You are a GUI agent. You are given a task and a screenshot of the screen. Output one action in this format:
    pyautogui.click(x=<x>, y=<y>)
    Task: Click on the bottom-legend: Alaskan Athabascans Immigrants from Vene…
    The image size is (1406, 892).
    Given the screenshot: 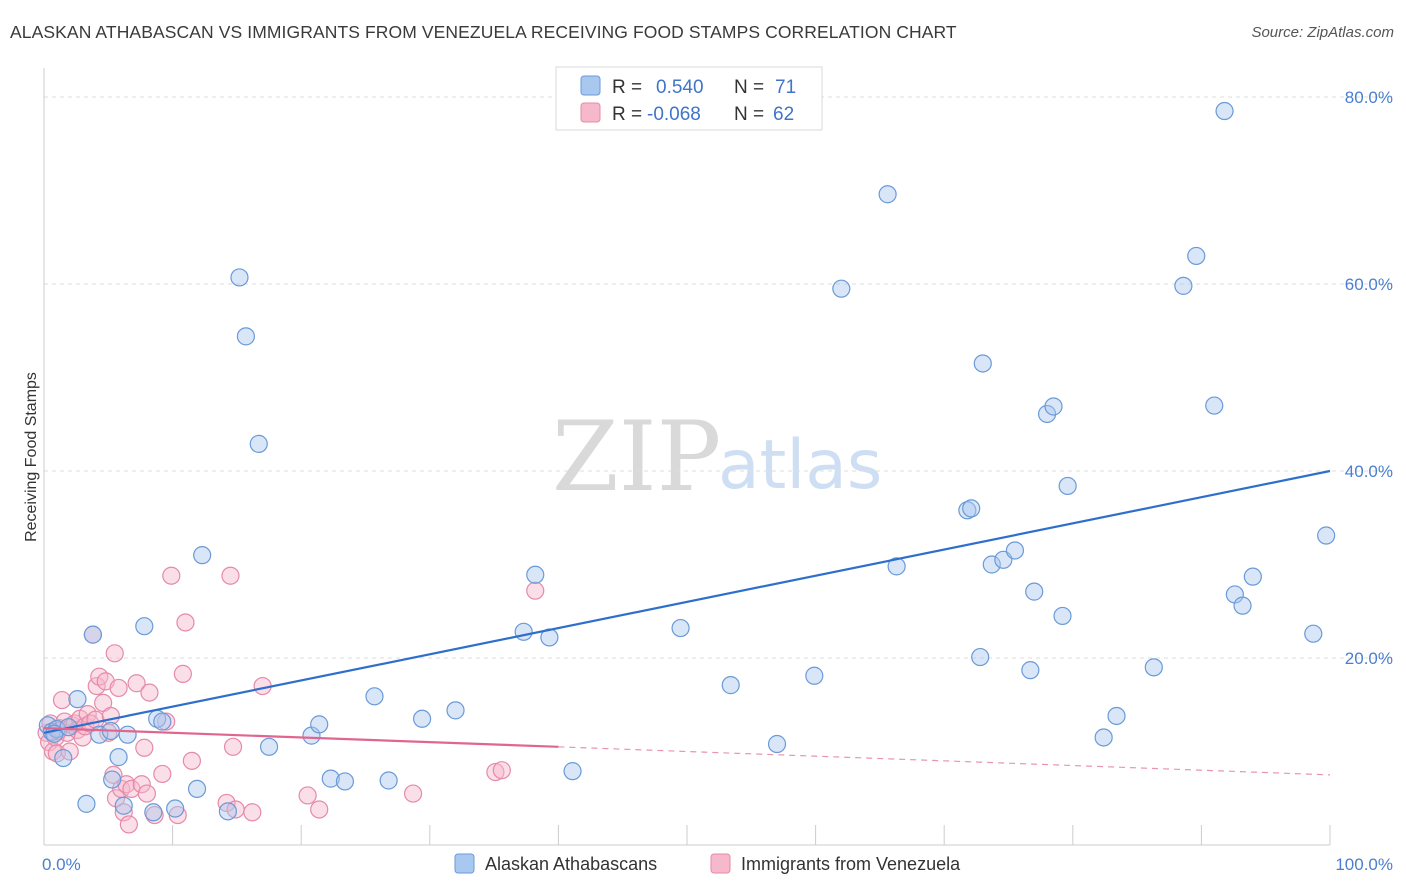 What is the action you would take?
    pyautogui.click(x=707, y=863)
    